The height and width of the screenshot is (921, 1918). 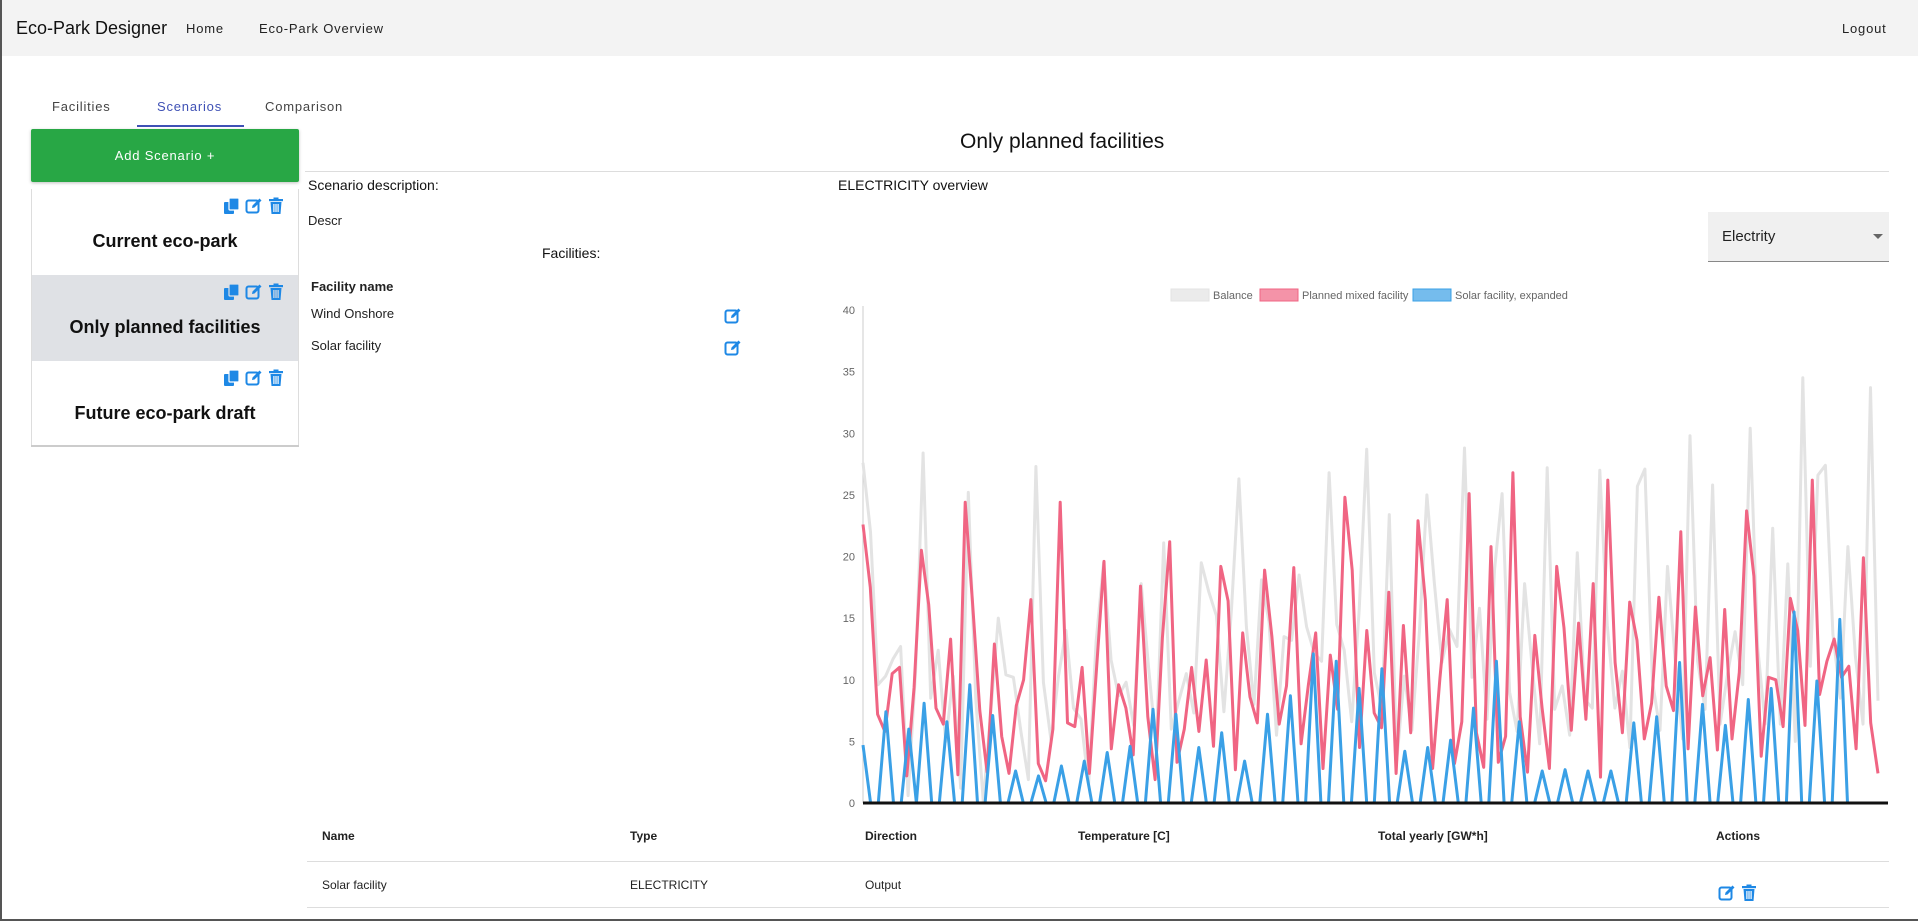 I want to click on y-tick-label: 10, so click(x=849, y=681).